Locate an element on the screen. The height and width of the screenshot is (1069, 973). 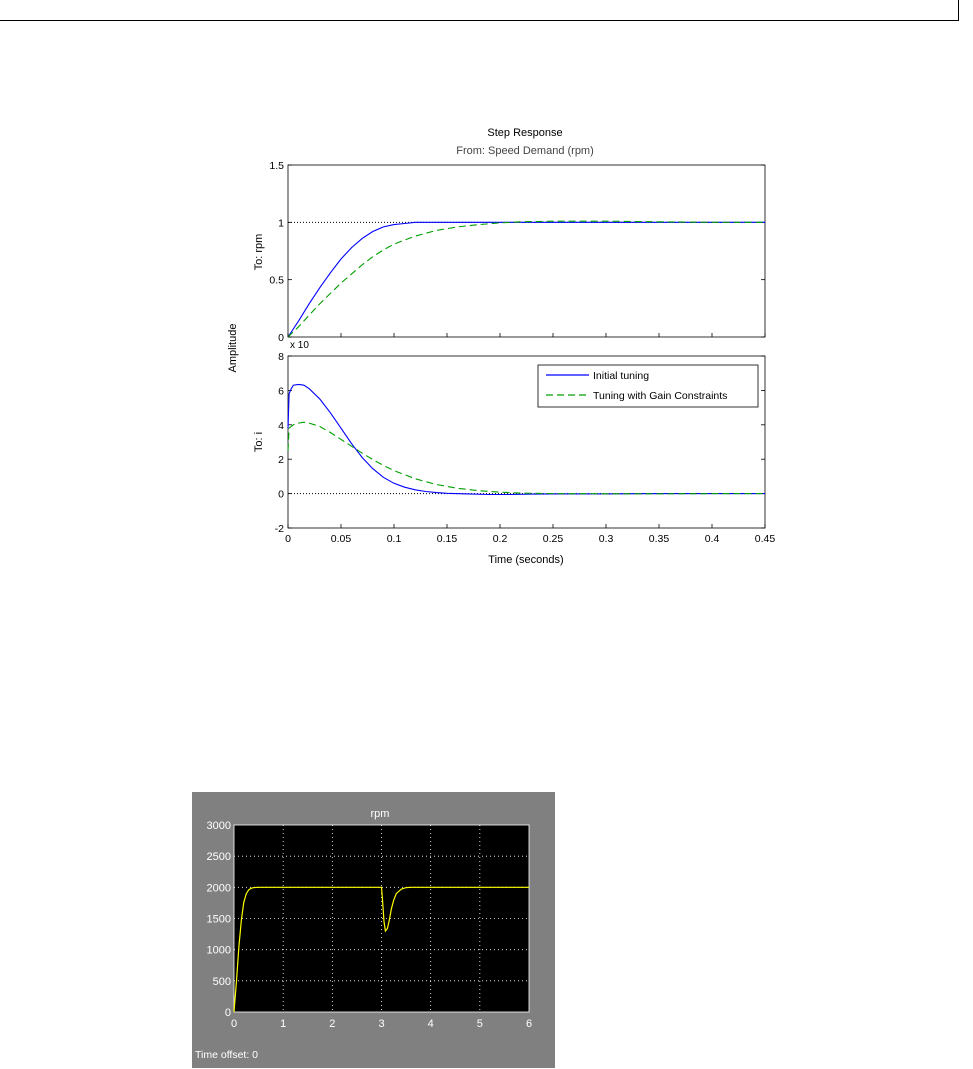
lower-y-ticks: -2 0 2 4 6 8 is located at coordinates (520, 443).